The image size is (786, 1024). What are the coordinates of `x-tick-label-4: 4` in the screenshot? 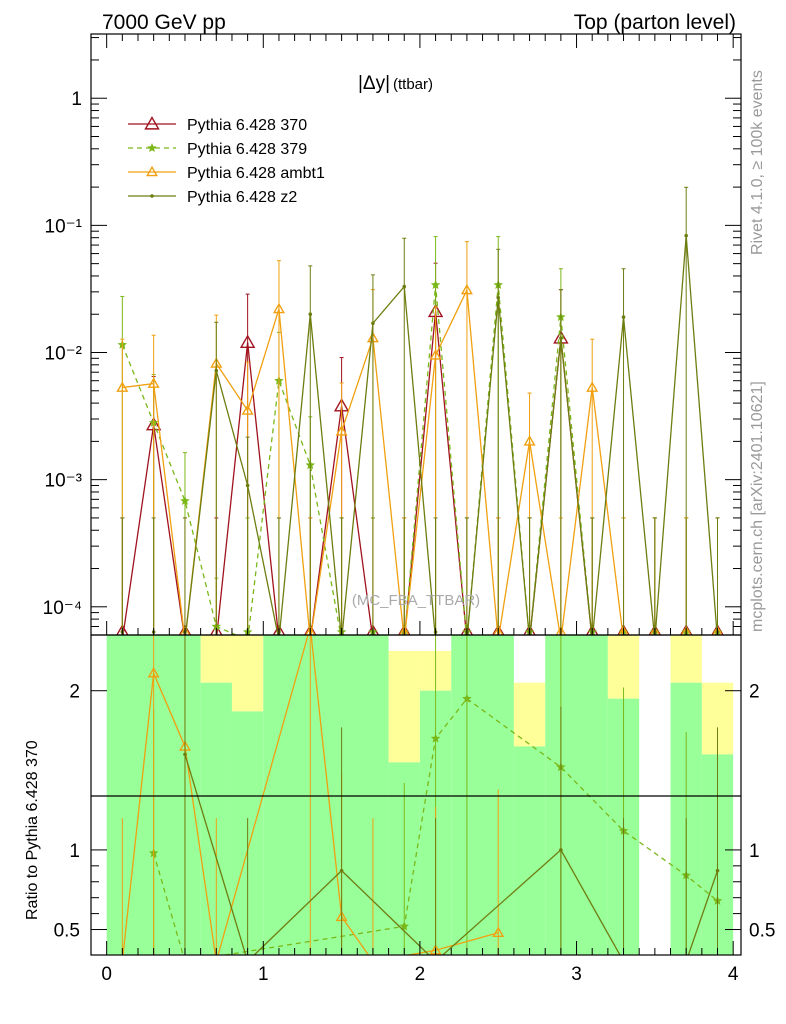 It's located at (733, 974).